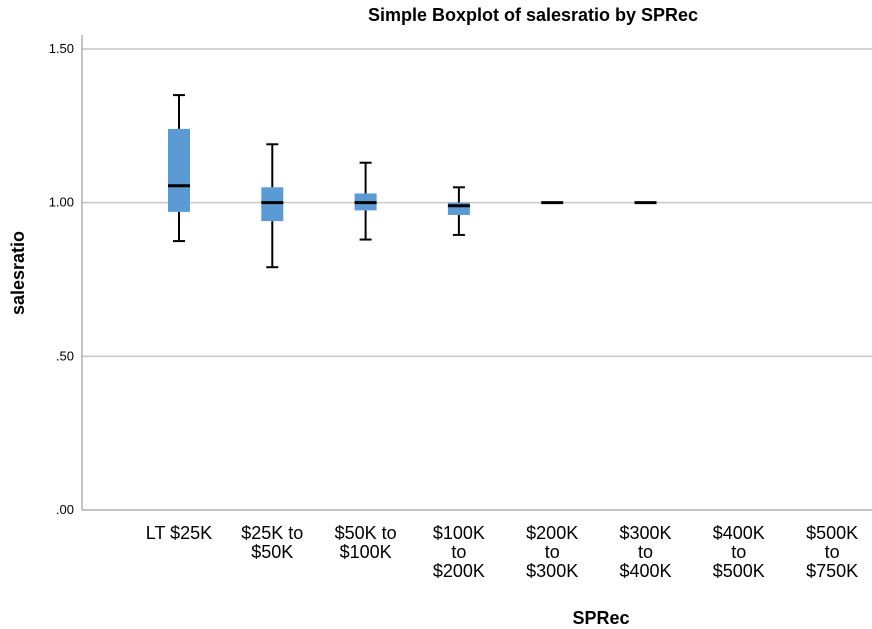  I want to click on x-tick-label: $400K to $500K, so click(739, 552).